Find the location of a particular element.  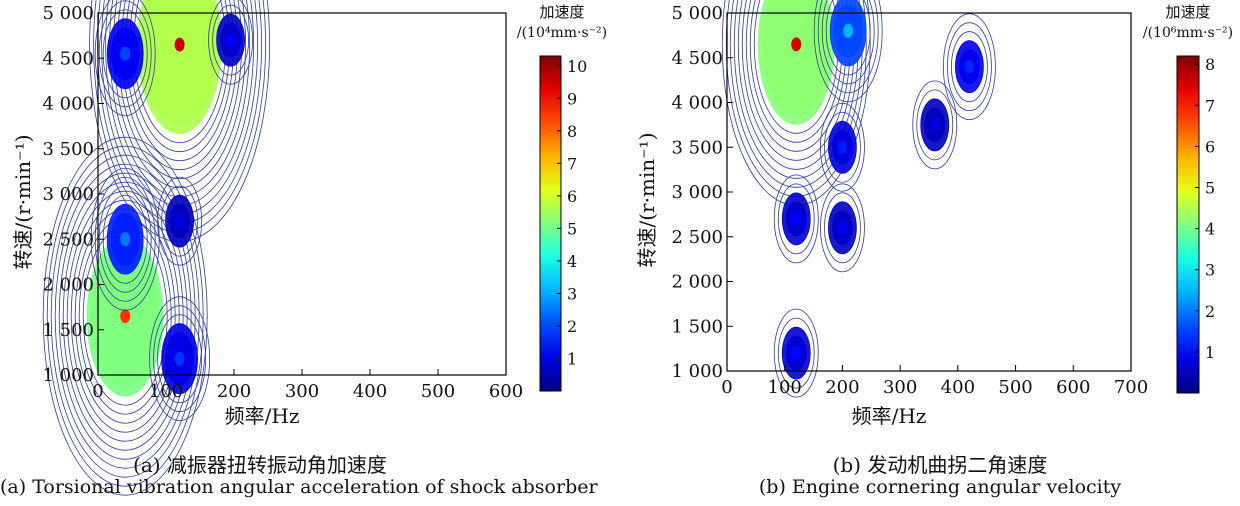

chart-b-cb-title-2: /(10⁶mm·s⁻²) is located at coordinates (1188, 33).